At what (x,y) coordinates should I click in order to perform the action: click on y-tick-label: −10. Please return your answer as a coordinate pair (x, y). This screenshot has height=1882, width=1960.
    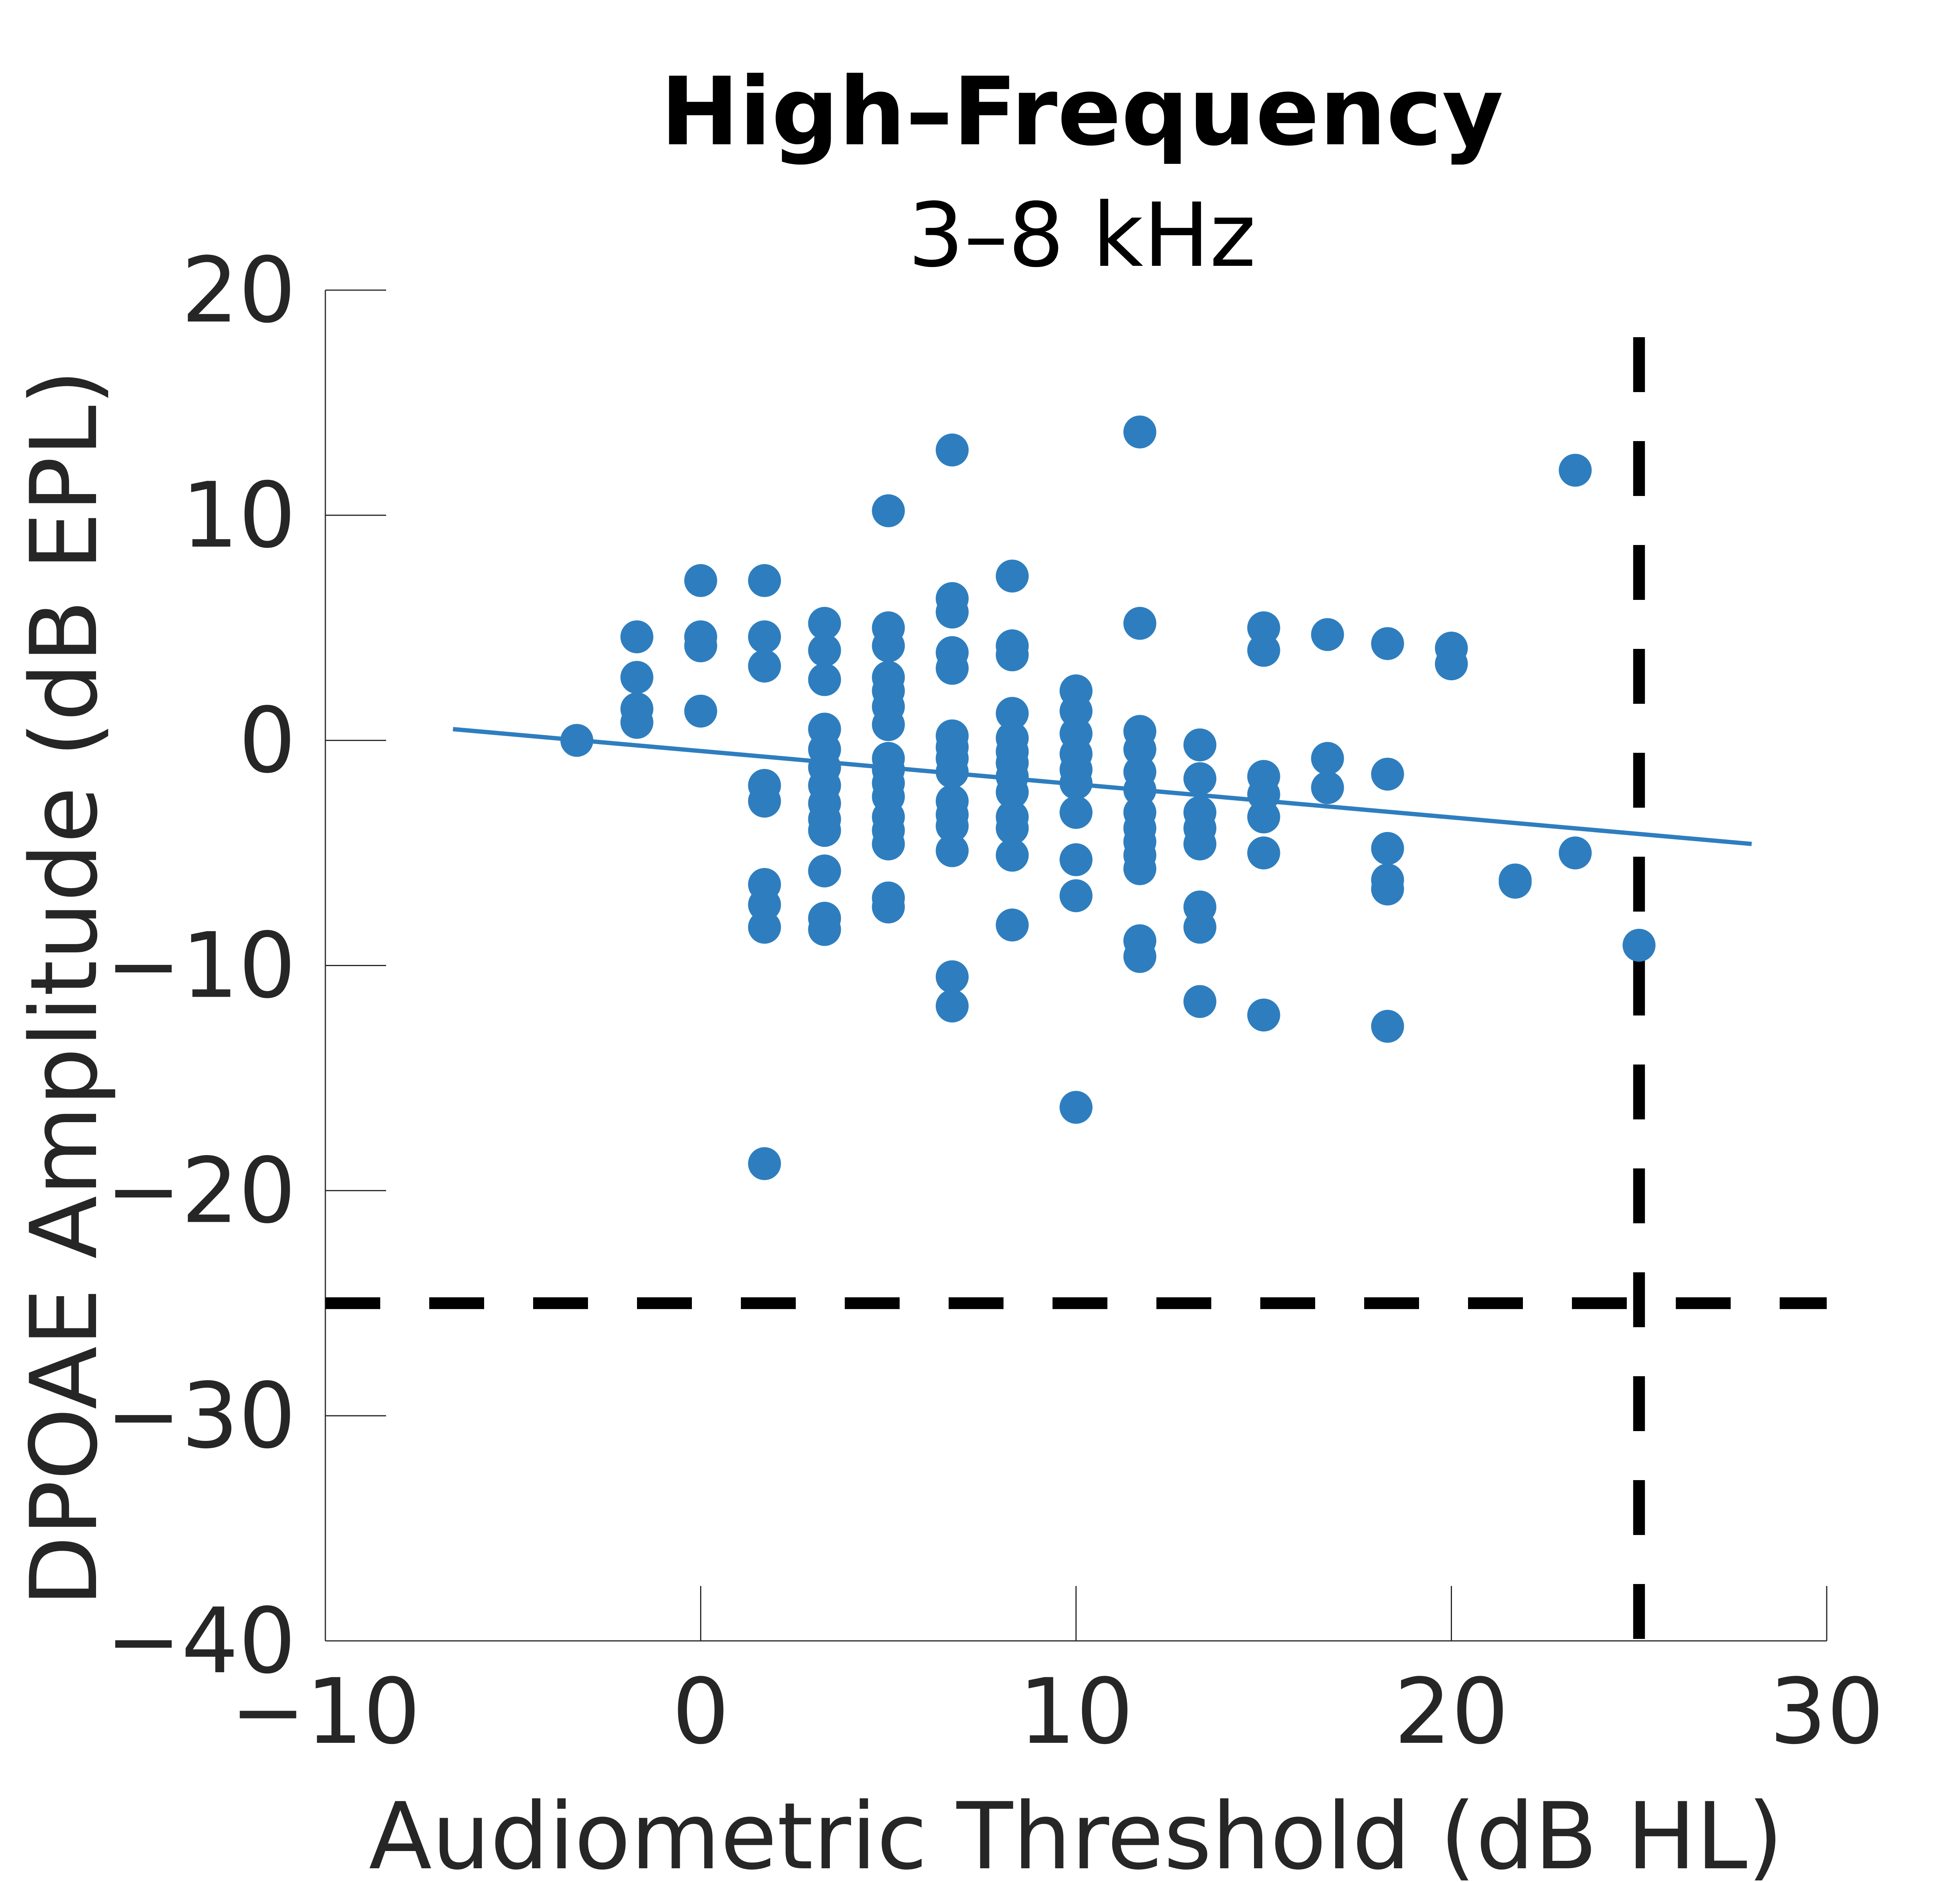
    Looking at the image, I should click on (201, 966).